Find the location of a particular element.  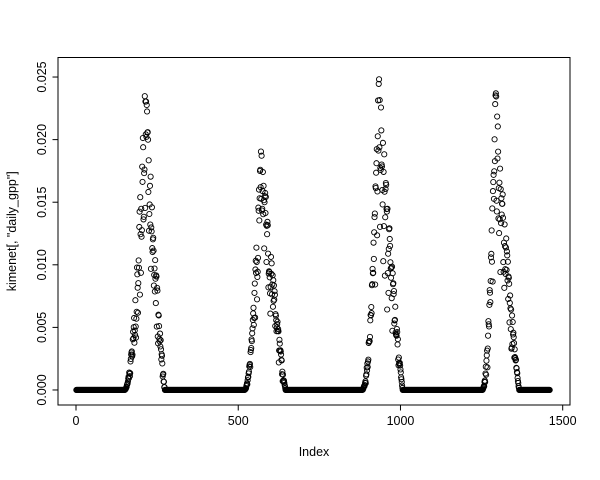

x-axis-title: Index is located at coordinates (314, 452).